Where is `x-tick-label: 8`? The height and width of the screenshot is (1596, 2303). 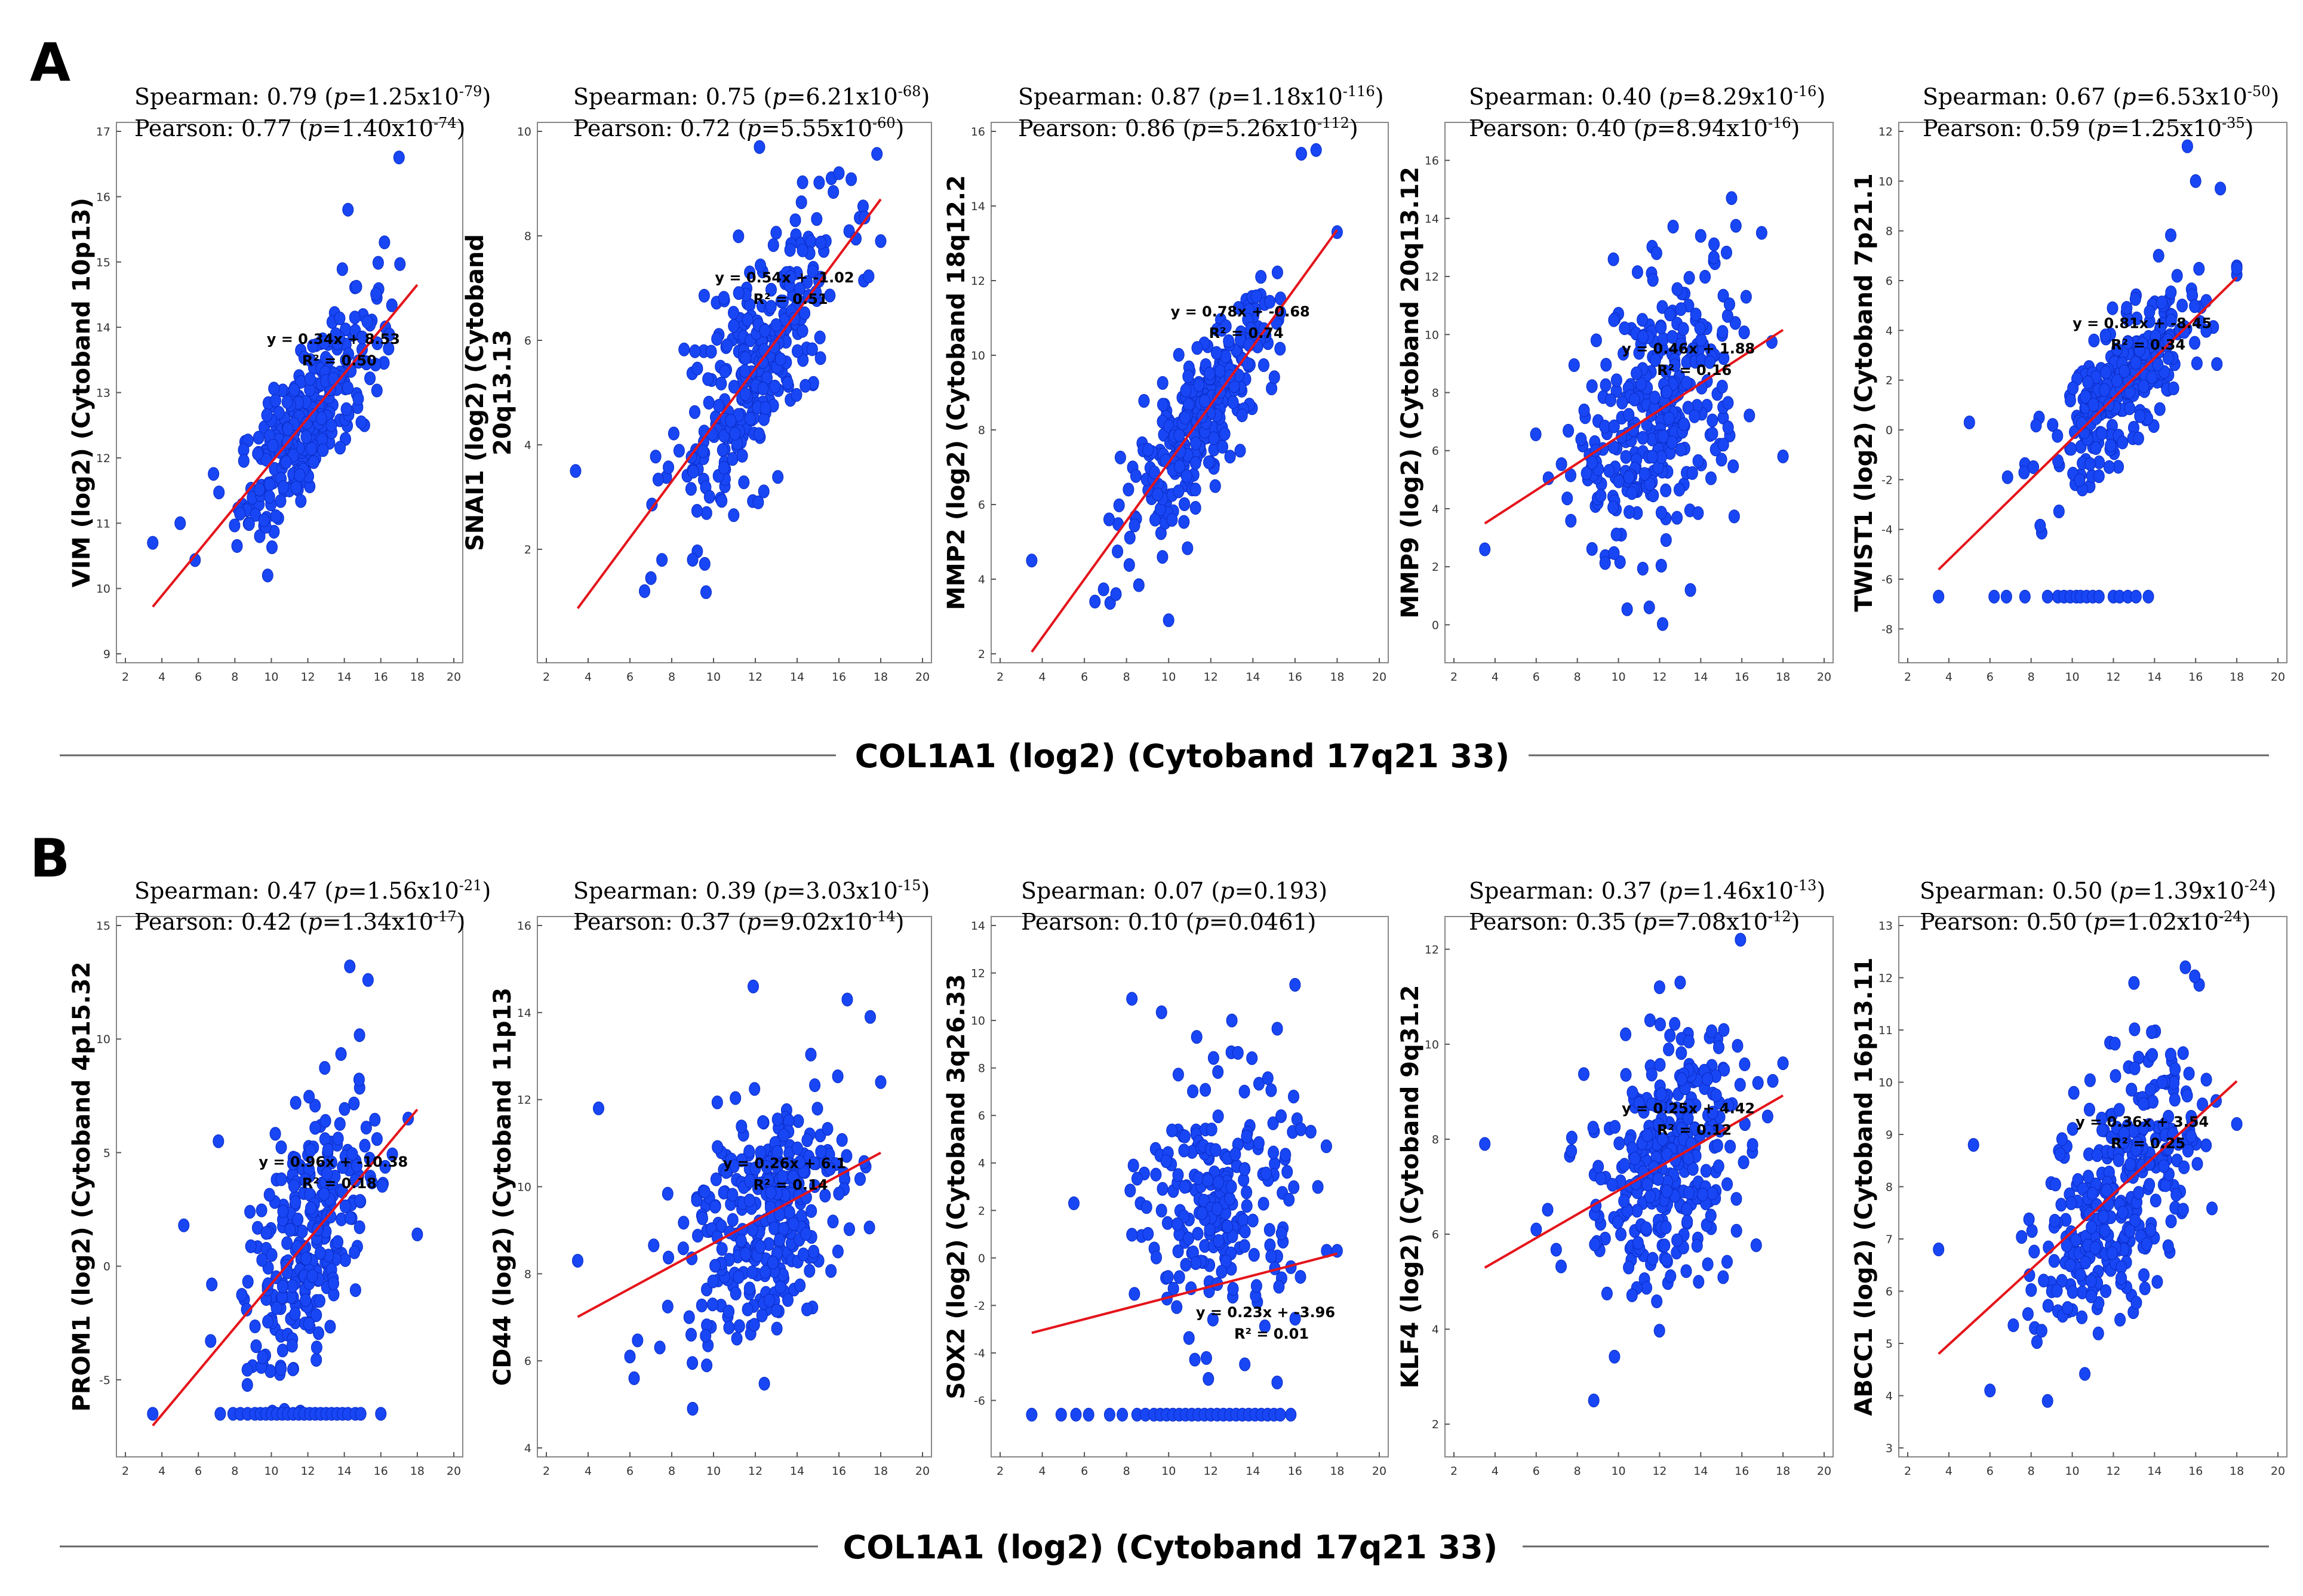 x-tick-label: 8 is located at coordinates (1126, 1471).